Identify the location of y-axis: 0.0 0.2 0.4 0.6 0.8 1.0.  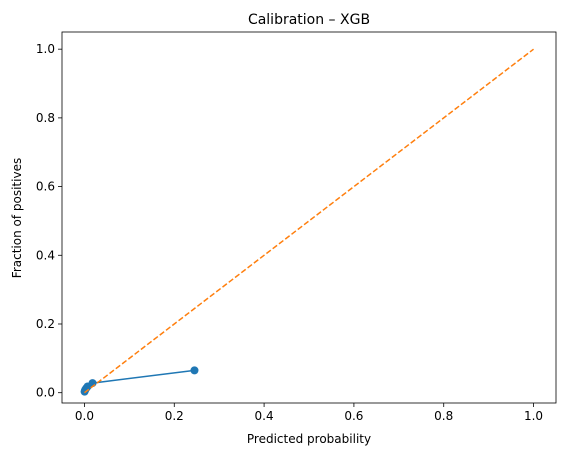
(49, 221).